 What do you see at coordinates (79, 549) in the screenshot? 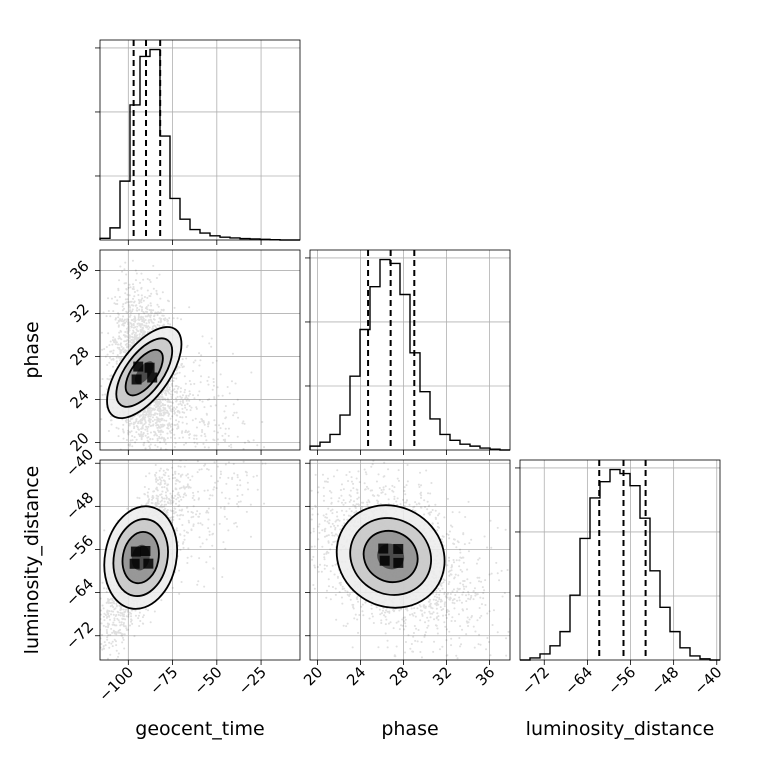
I see `y-tick-label: −56` at bounding box center [79, 549].